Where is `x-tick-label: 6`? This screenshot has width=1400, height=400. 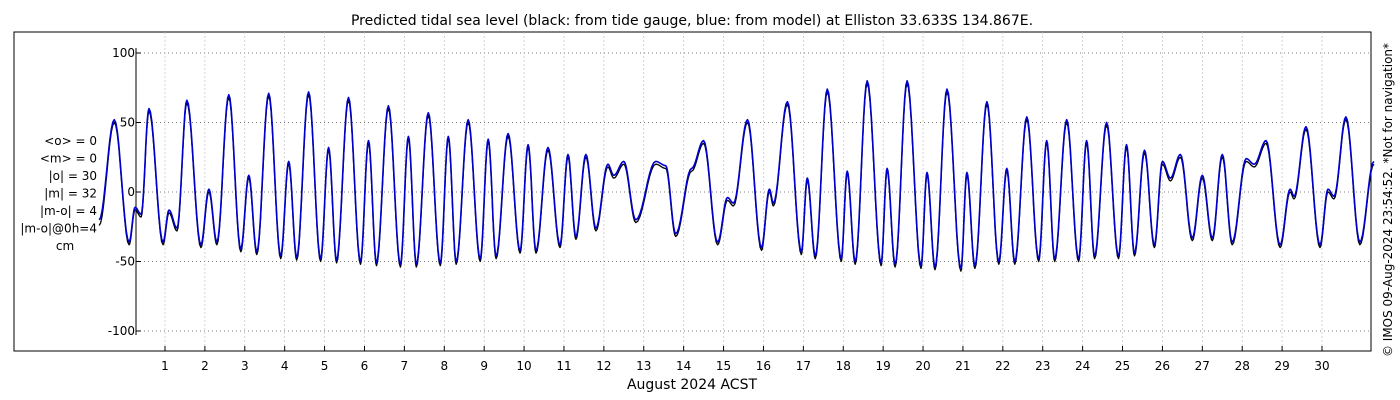 x-tick-label: 6 is located at coordinates (365, 366).